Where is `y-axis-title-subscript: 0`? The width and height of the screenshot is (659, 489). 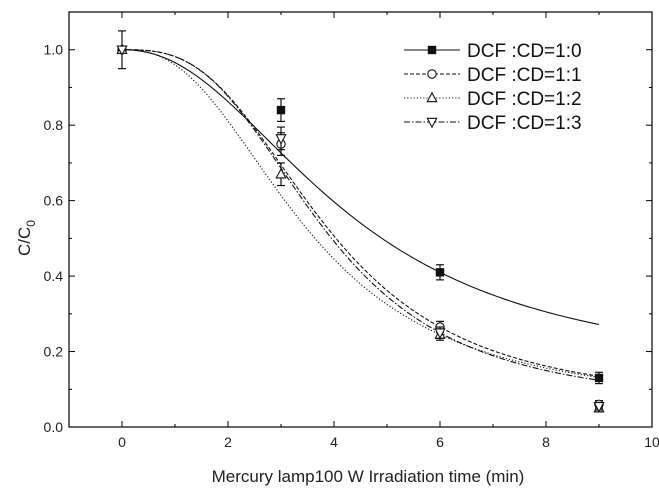 y-axis-title-subscript: 0 is located at coordinates (31, 223).